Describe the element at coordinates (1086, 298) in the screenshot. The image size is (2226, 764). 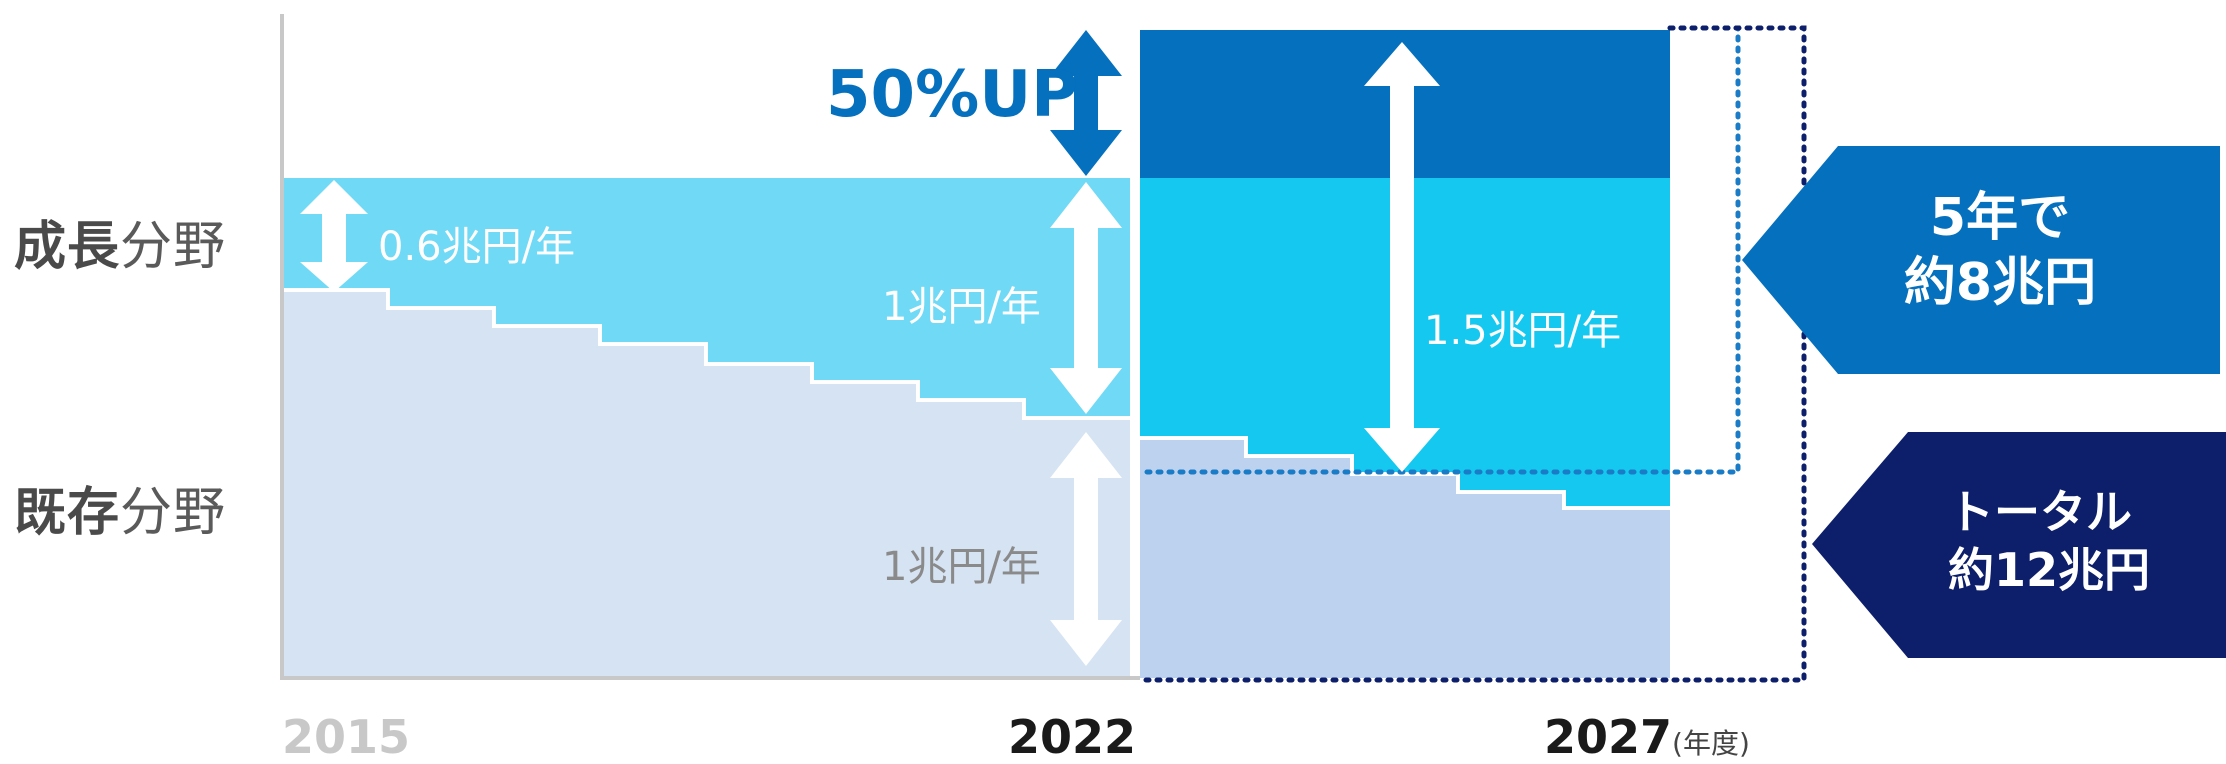
I see `growth-2022-arrow` at that location.